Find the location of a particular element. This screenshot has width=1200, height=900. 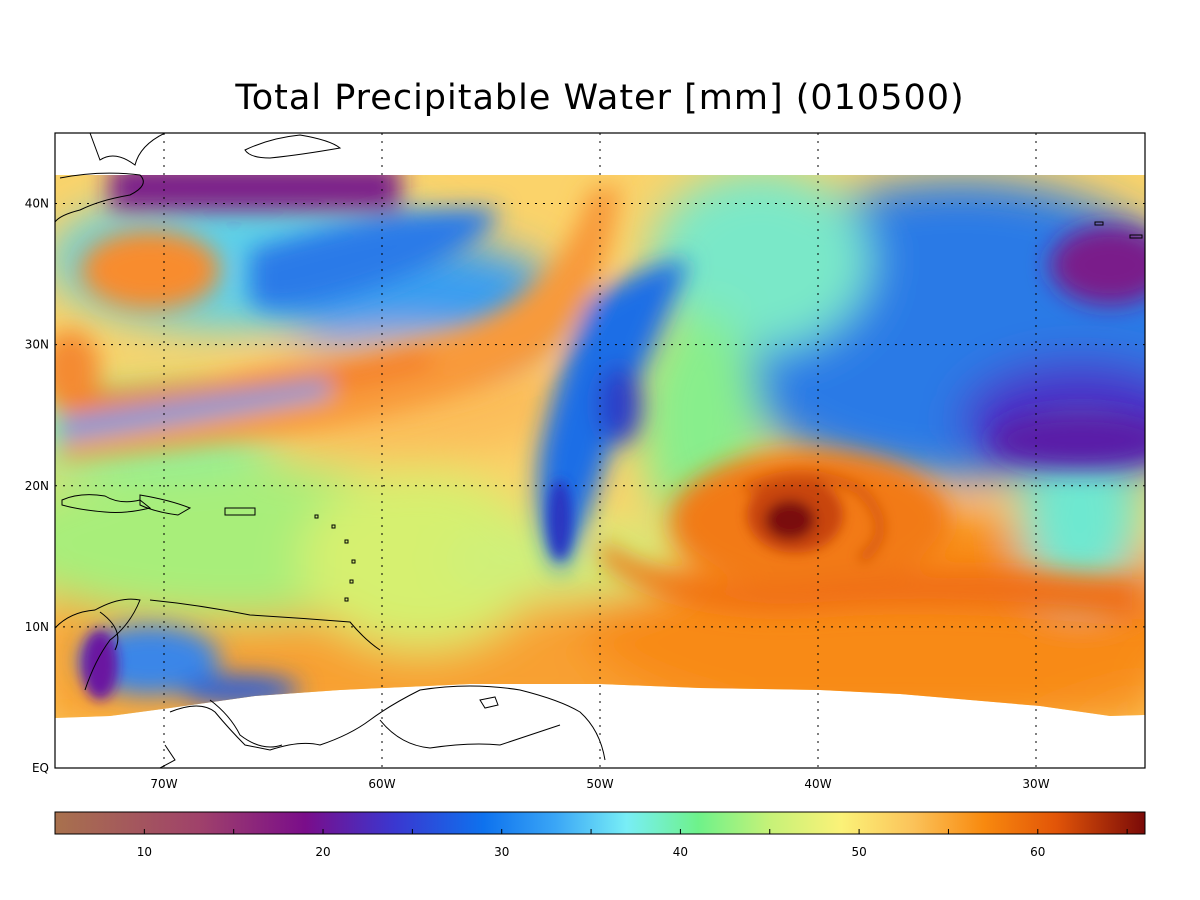

colorbar-tick-label: 60 is located at coordinates (1037, 852).